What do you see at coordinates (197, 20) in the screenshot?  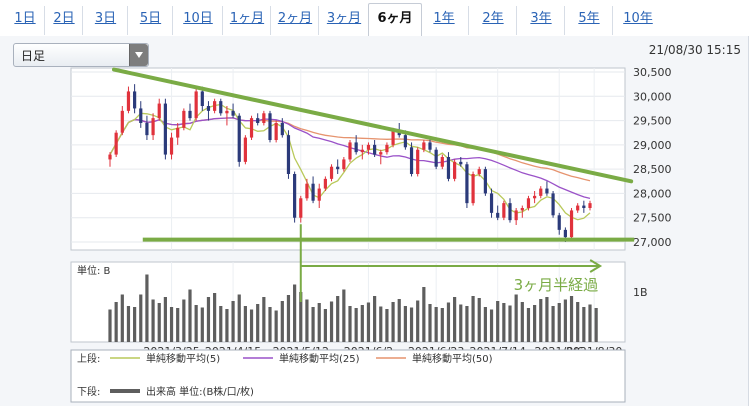 I see `tab-5: 10日` at bounding box center [197, 20].